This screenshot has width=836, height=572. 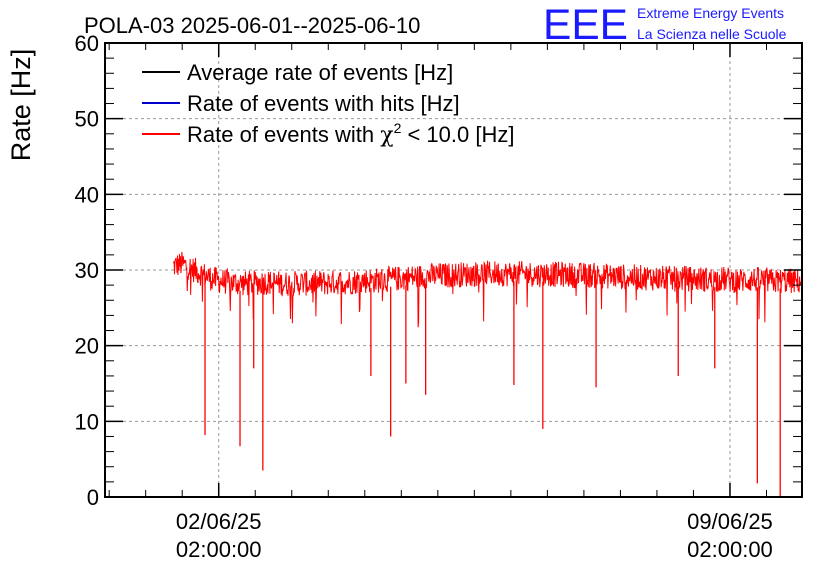 What do you see at coordinates (87, 119) in the screenshot?
I see `y-tick-label: 50` at bounding box center [87, 119].